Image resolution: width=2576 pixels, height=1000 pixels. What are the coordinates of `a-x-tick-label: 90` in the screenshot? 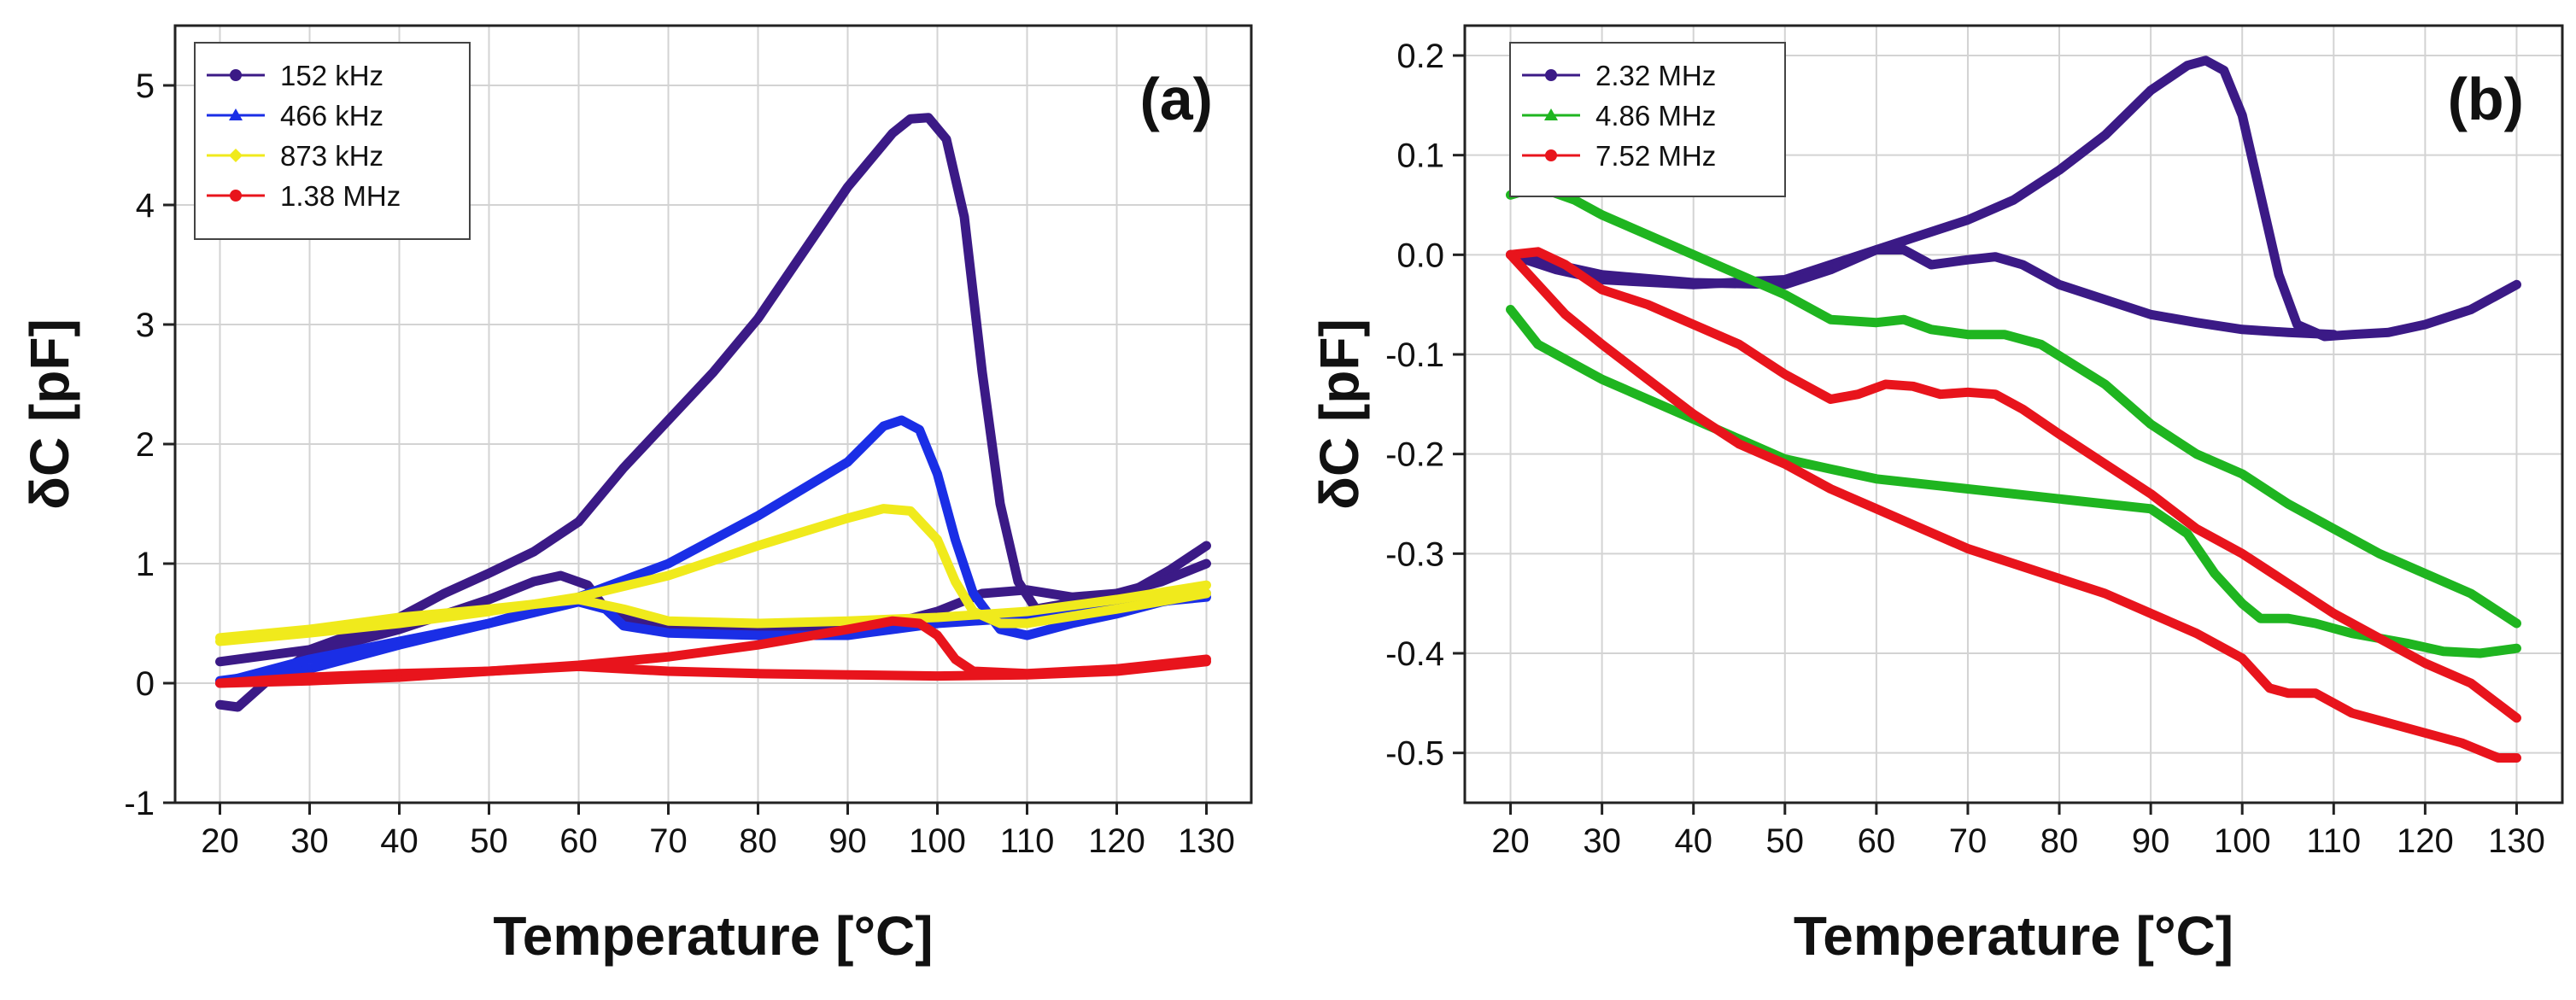 It's located at (847, 841).